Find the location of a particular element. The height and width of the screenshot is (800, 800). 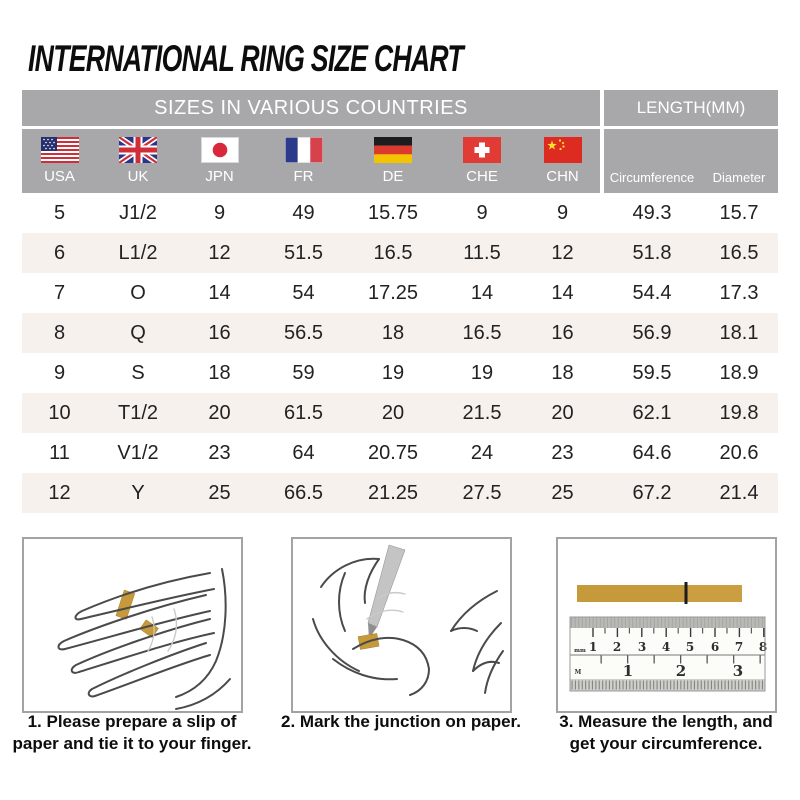

table-cell: 15.75 is located at coordinates (393, 213).